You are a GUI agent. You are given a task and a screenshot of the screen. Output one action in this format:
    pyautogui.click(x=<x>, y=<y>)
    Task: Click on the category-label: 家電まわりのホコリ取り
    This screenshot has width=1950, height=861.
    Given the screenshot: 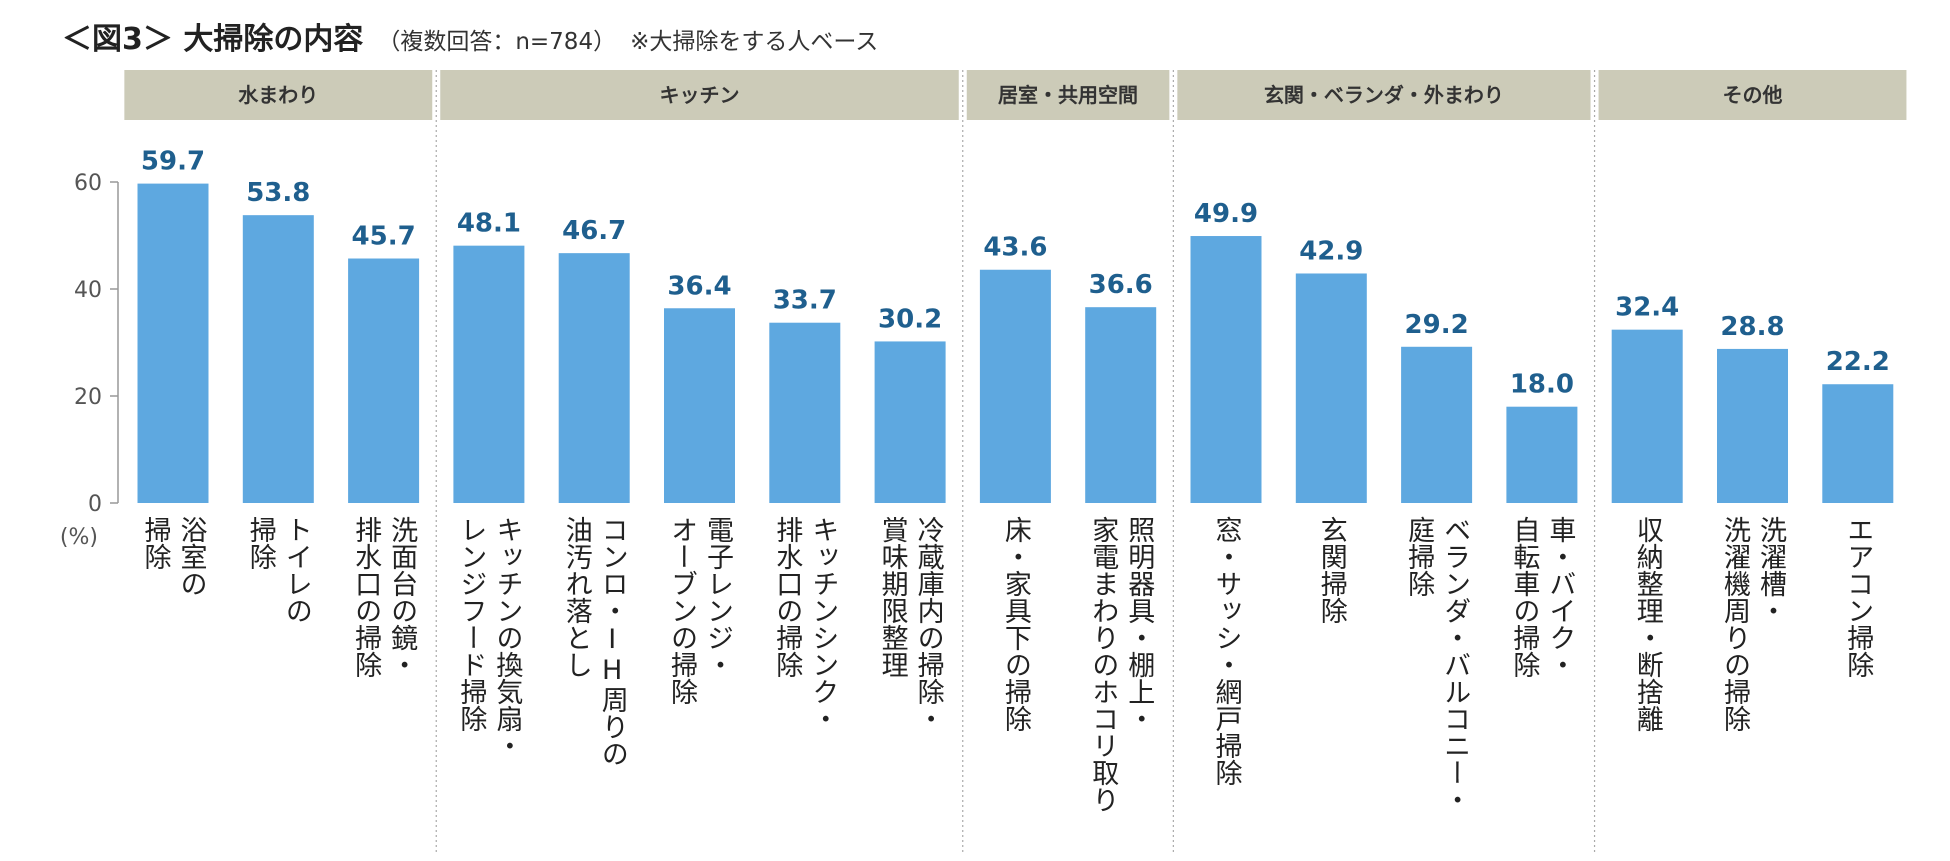 What is the action you would take?
    pyautogui.click(x=1102, y=664)
    